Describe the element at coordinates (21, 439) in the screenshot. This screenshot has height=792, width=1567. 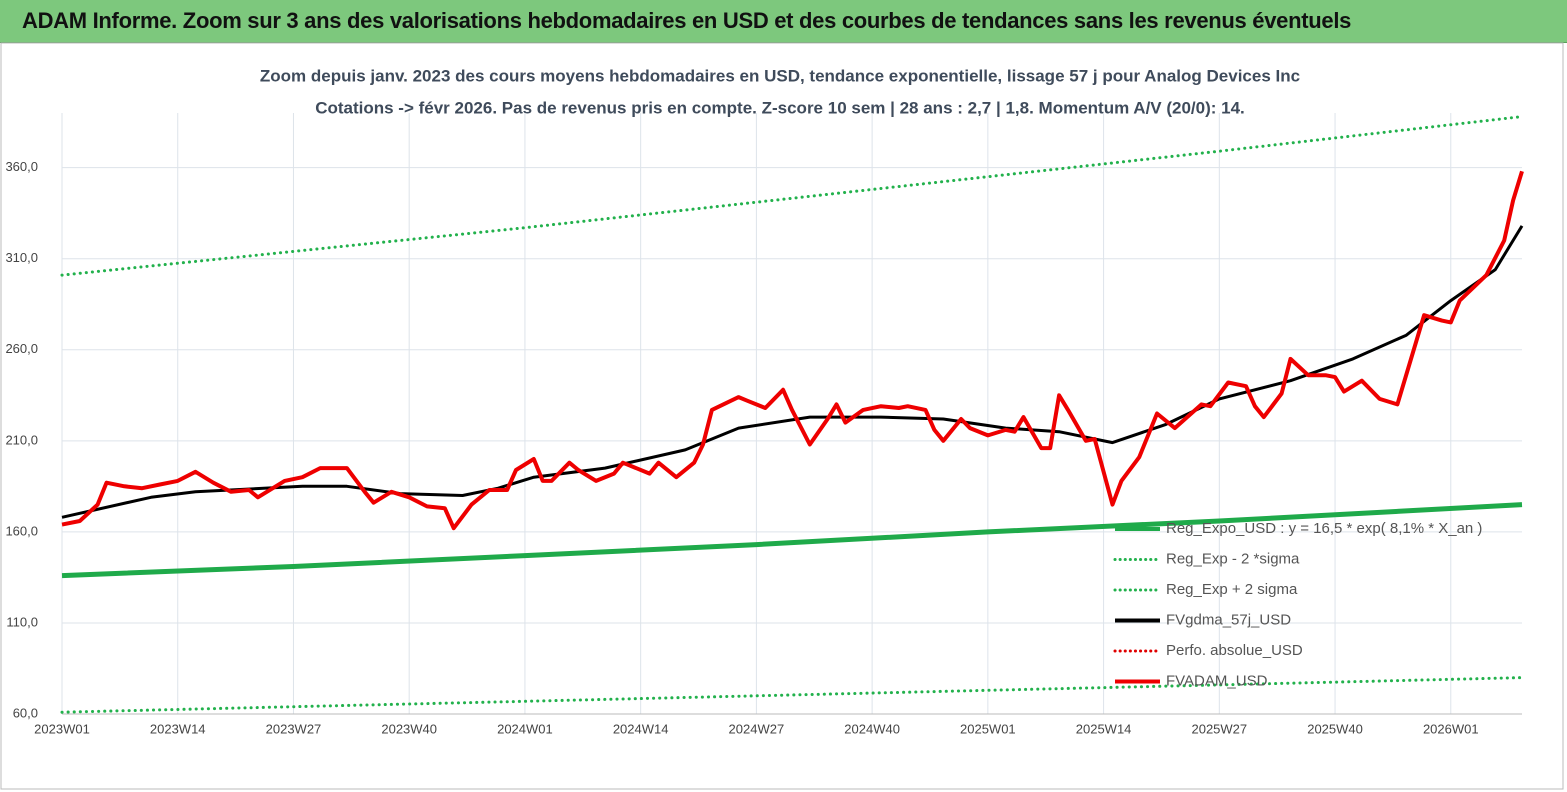
I see `y-tick-label: 210,0` at that location.